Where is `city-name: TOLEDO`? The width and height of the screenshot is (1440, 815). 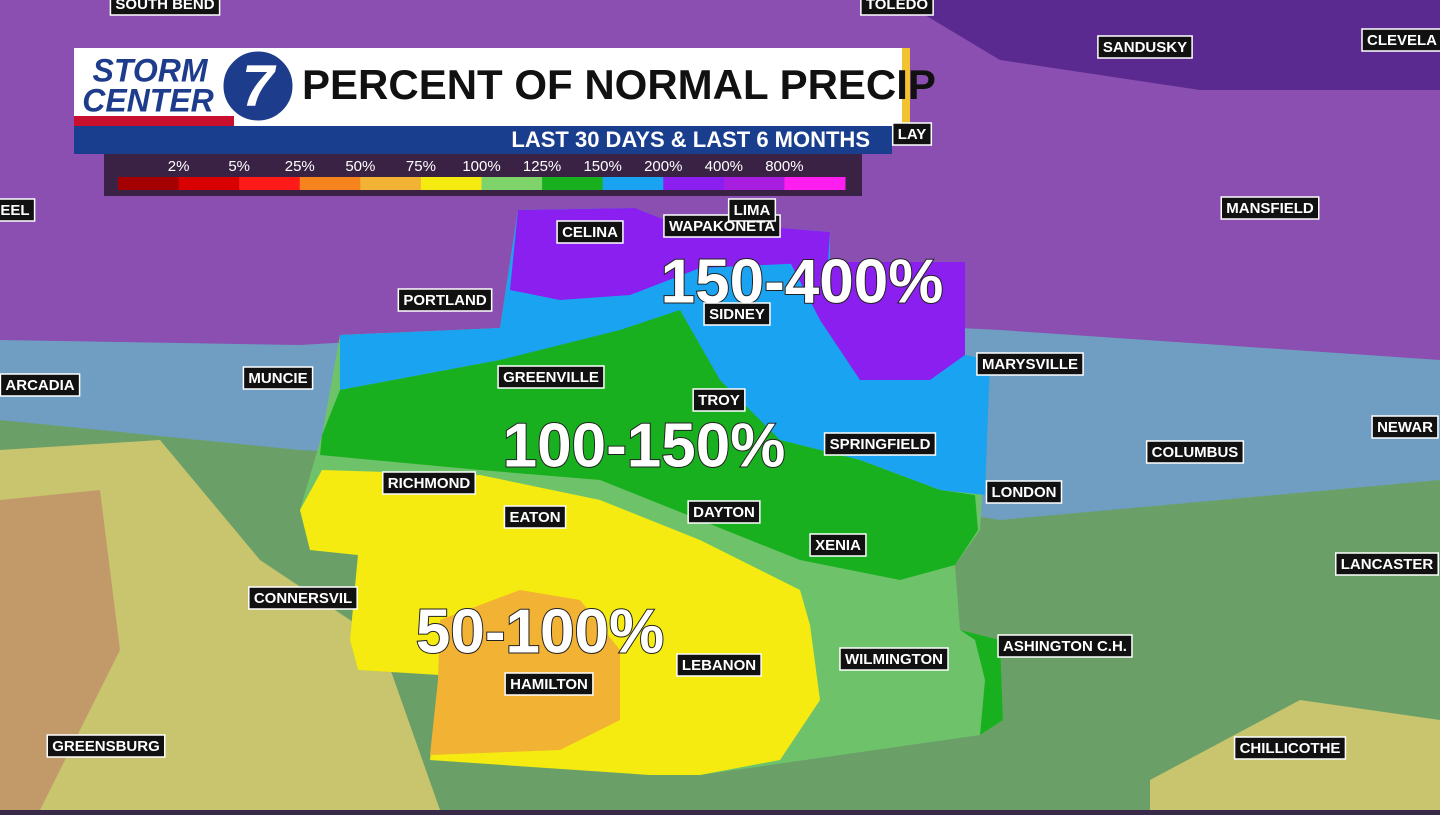
city-name: TOLEDO is located at coordinates (897, 6).